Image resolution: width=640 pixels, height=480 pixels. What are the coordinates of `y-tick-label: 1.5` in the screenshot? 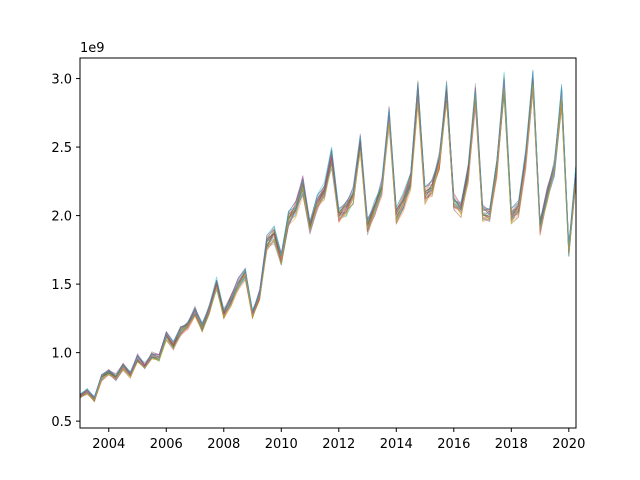 It's located at (61, 285).